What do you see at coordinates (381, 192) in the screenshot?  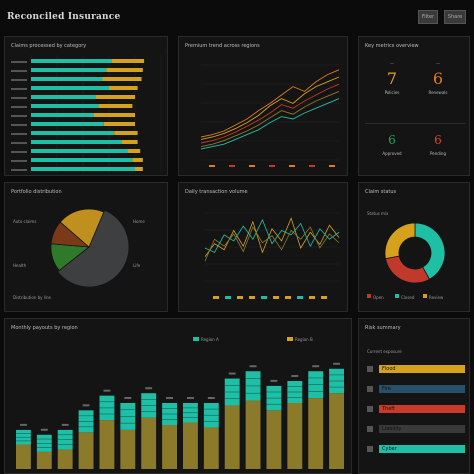 I see `panel-title: Claim status` at bounding box center [381, 192].